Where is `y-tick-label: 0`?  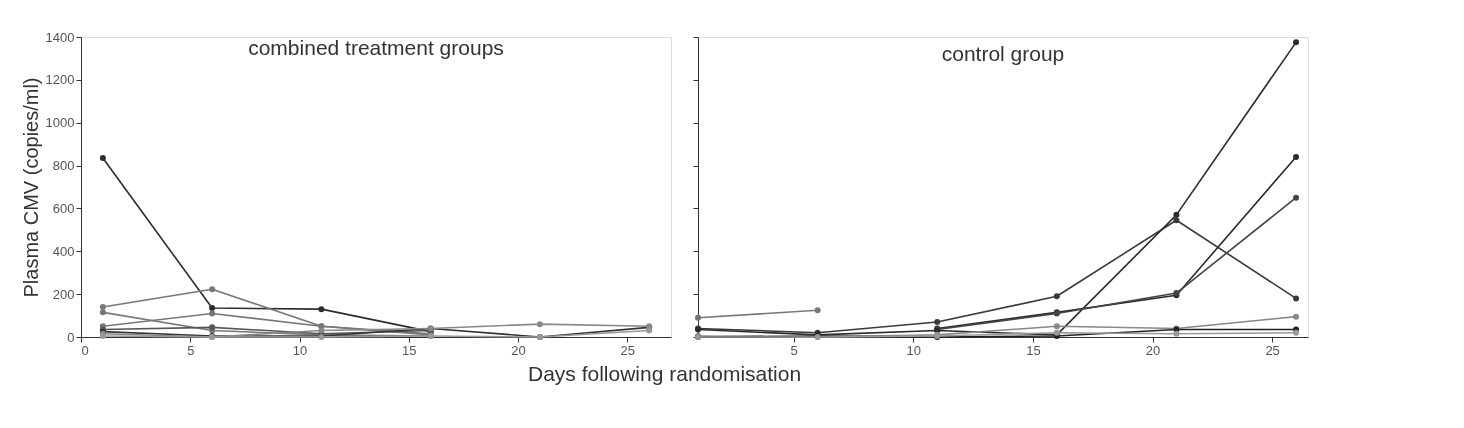 y-tick-label: 0 is located at coordinates (71, 337).